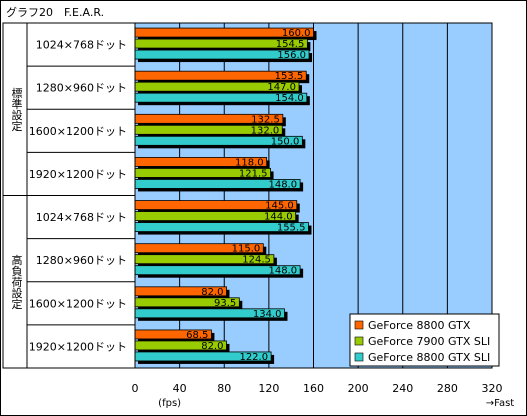 The height and width of the screenshot is (416, 527). Describe the element at coordinates (419, 325) in the screenshot. I see `legend-label: GeForce 8800 GTX` at that location.